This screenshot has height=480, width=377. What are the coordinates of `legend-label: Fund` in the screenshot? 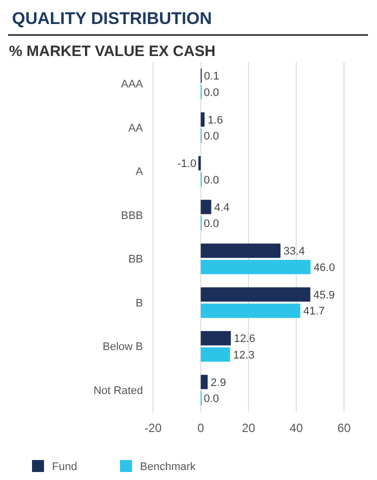 It's located at (65, 466).